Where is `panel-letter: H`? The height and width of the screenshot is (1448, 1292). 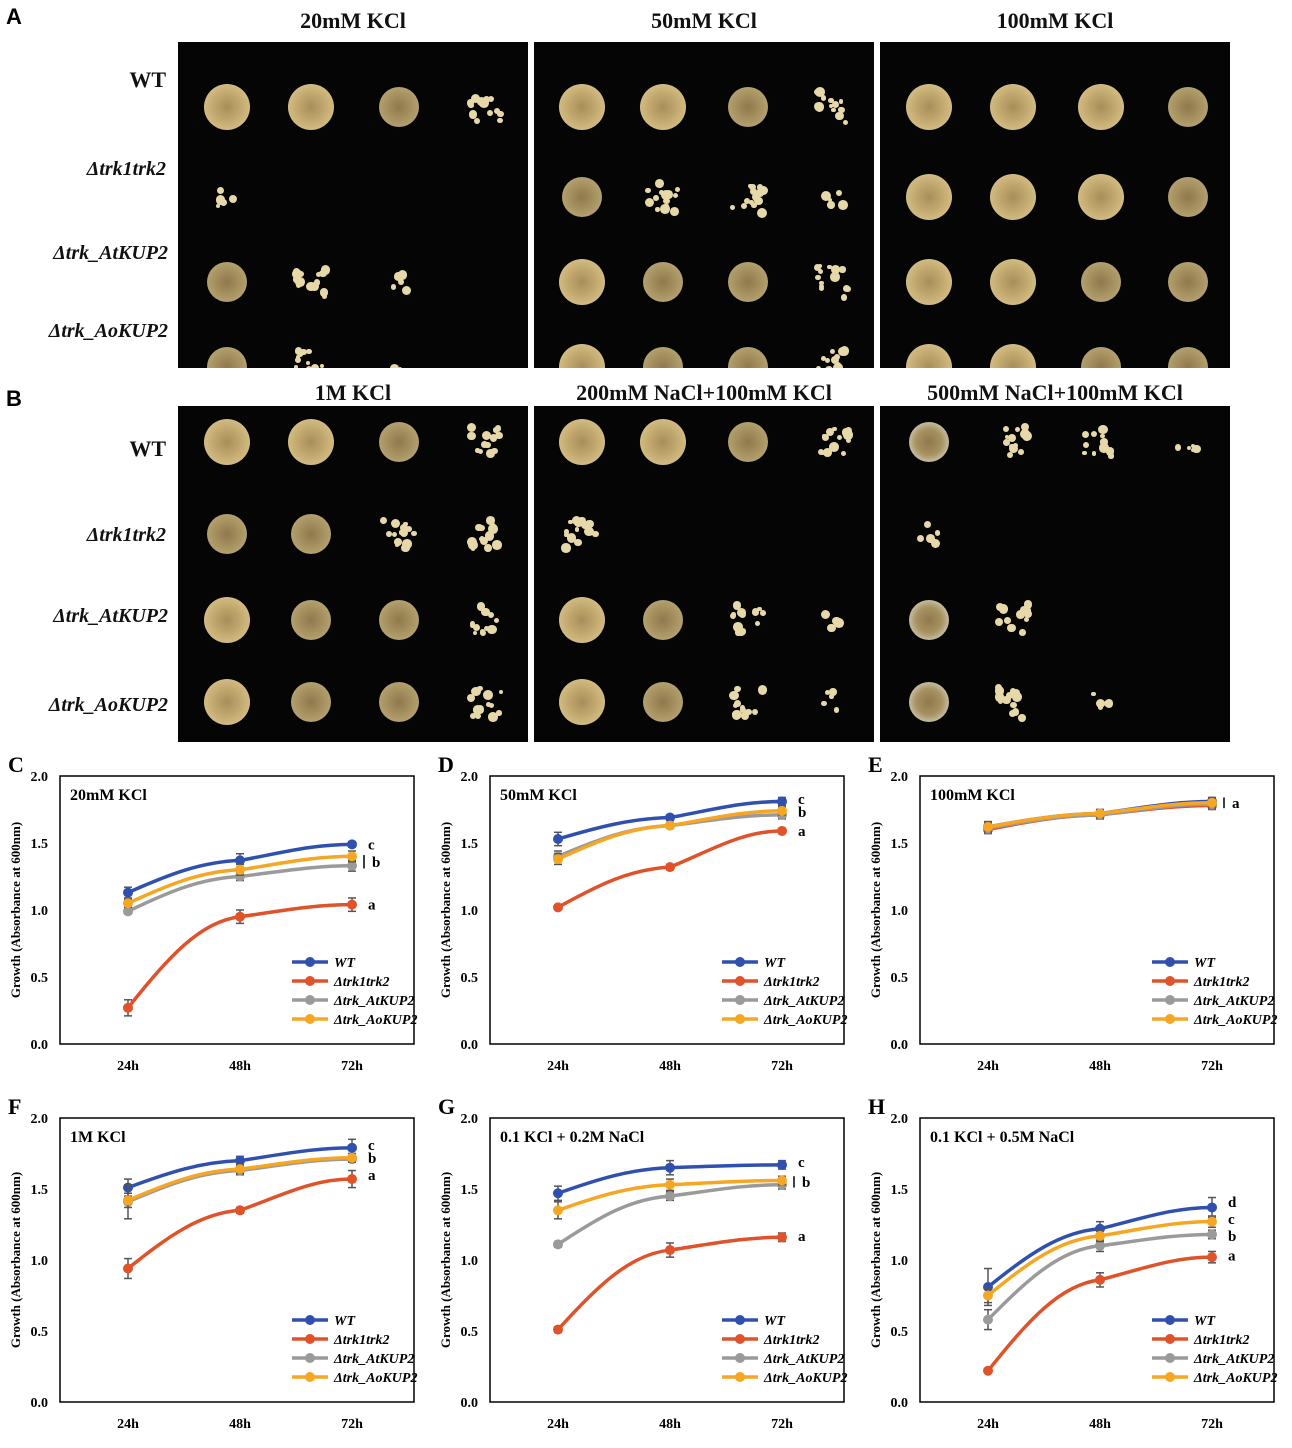 panel-letter: H is located at coordinates (876, 1106).